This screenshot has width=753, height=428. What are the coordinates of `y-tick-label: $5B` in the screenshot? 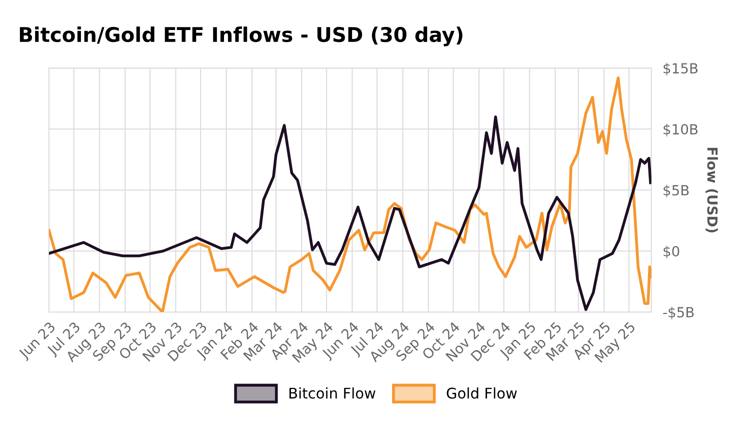 It's located at (676, 191).